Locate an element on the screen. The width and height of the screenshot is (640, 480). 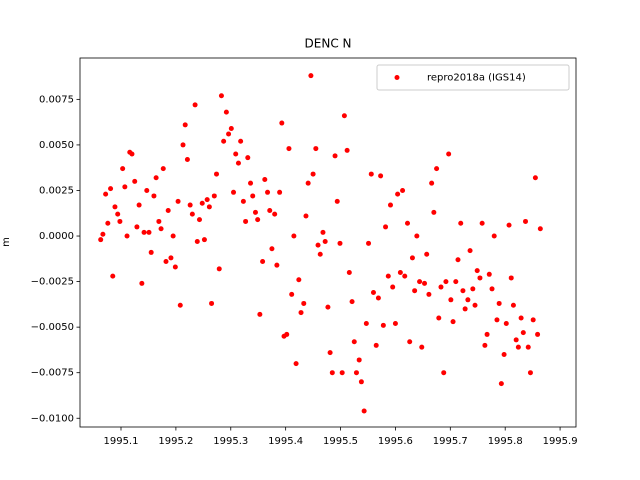
legend-text: repro2018a (IGS14) is located at coordinates (476, 78).